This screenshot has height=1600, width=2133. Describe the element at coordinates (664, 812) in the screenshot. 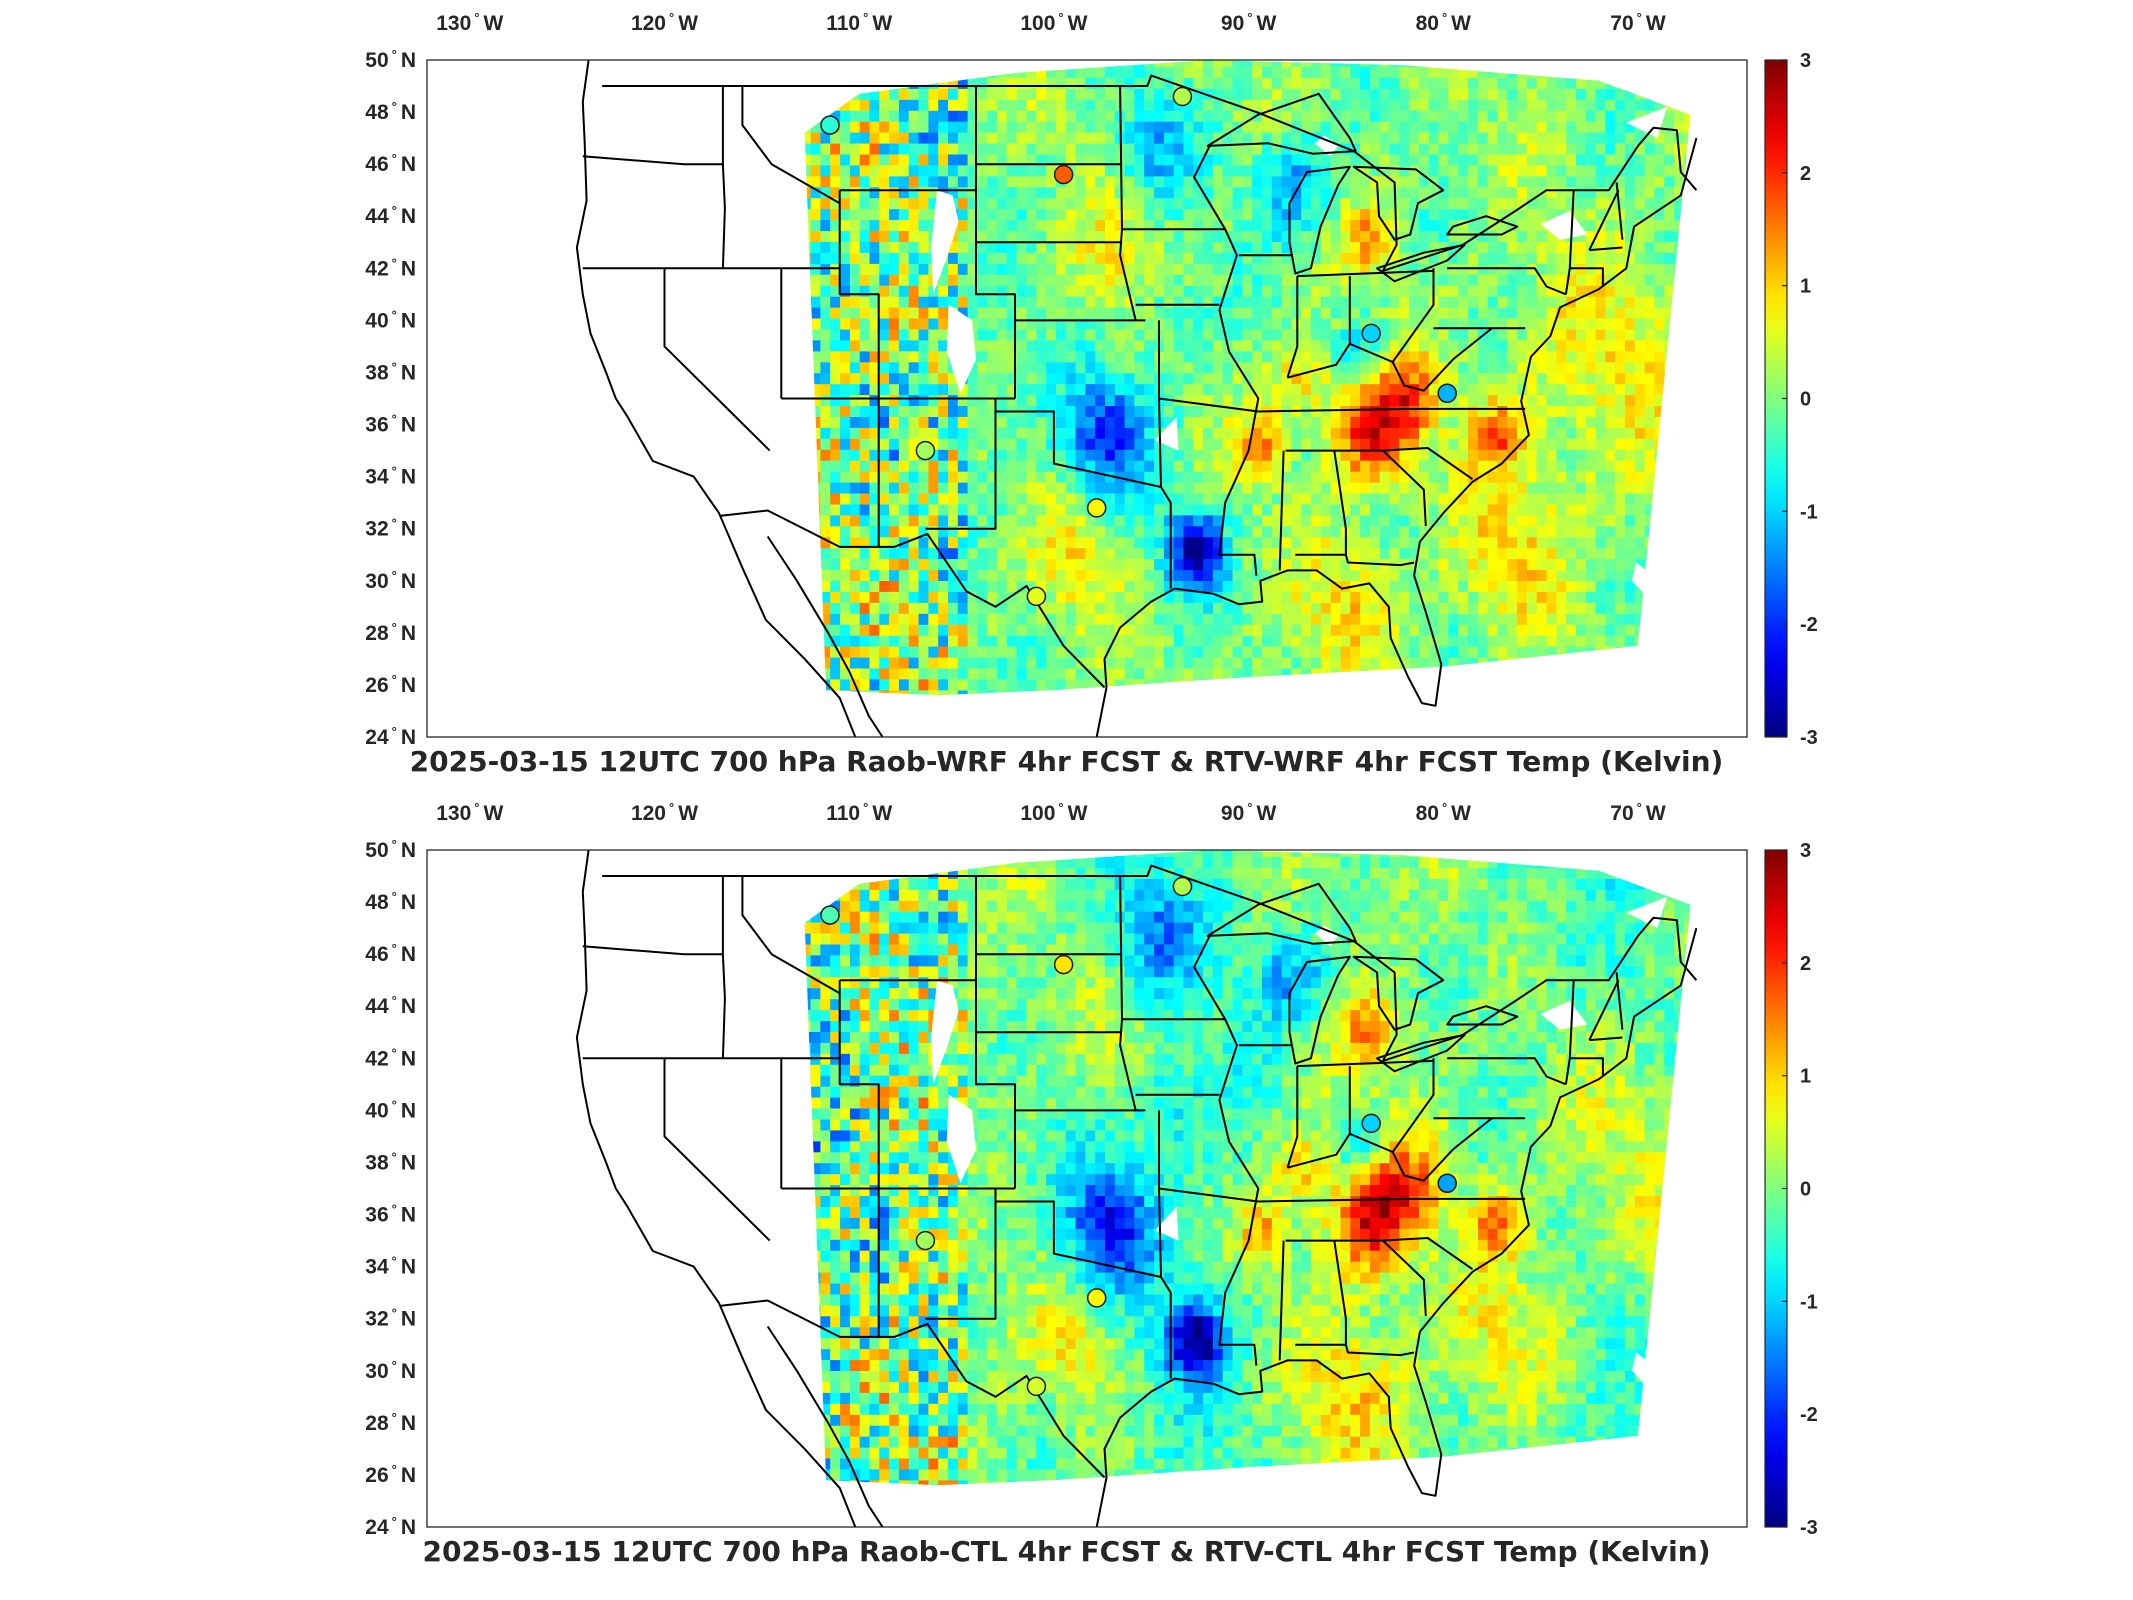

I see `longitude-tick-label: 120 ° W` at that location.